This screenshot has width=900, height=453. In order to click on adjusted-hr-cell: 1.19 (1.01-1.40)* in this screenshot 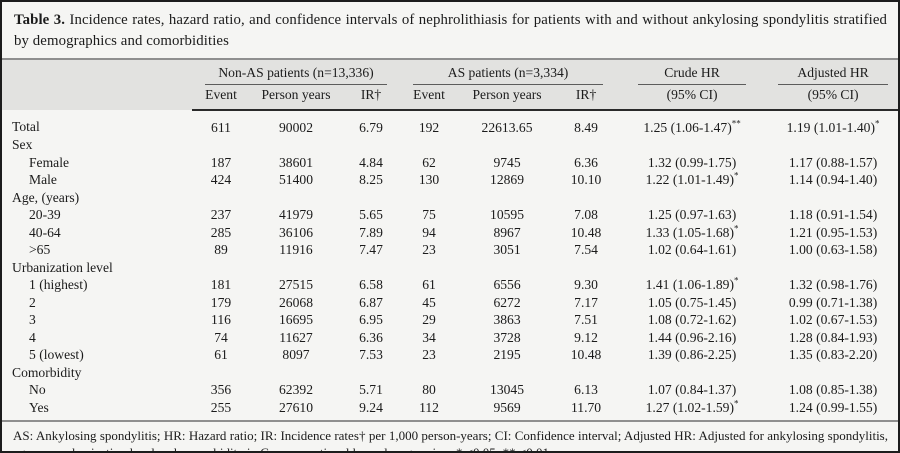, I will do `click(833, 126)`.